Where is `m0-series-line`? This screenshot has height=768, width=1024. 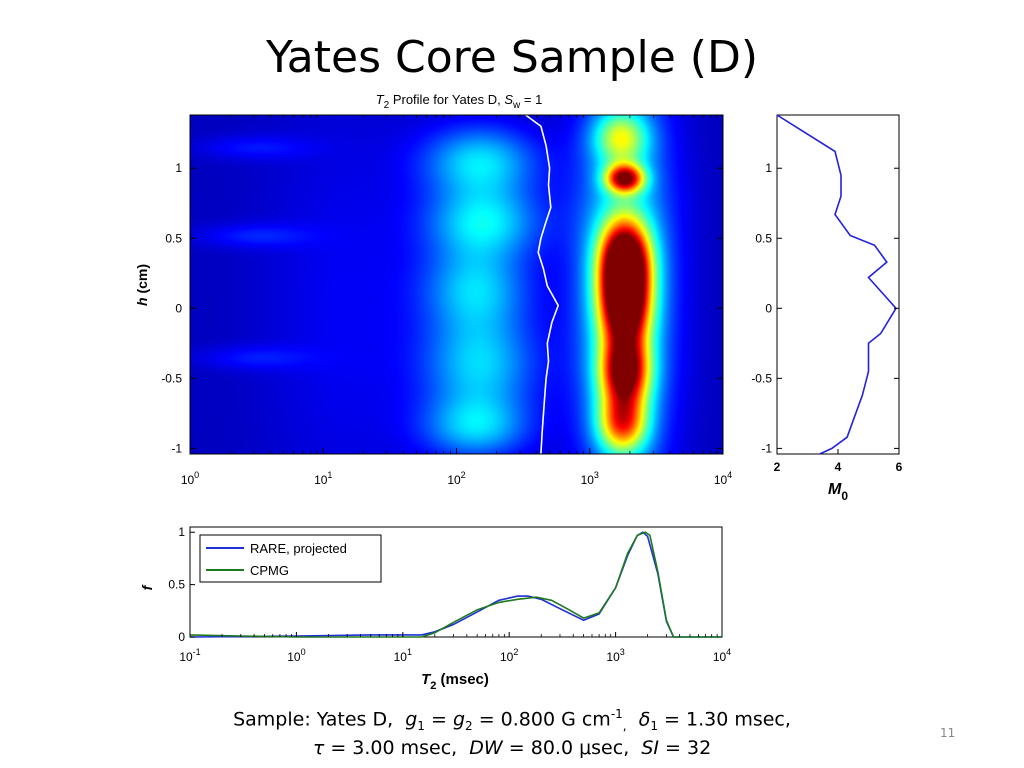 m0-series-line is located at coordinates (836, 284).